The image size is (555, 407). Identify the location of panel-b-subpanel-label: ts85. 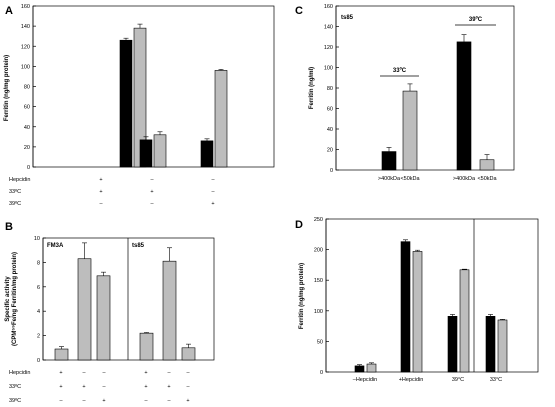
(138, 246).